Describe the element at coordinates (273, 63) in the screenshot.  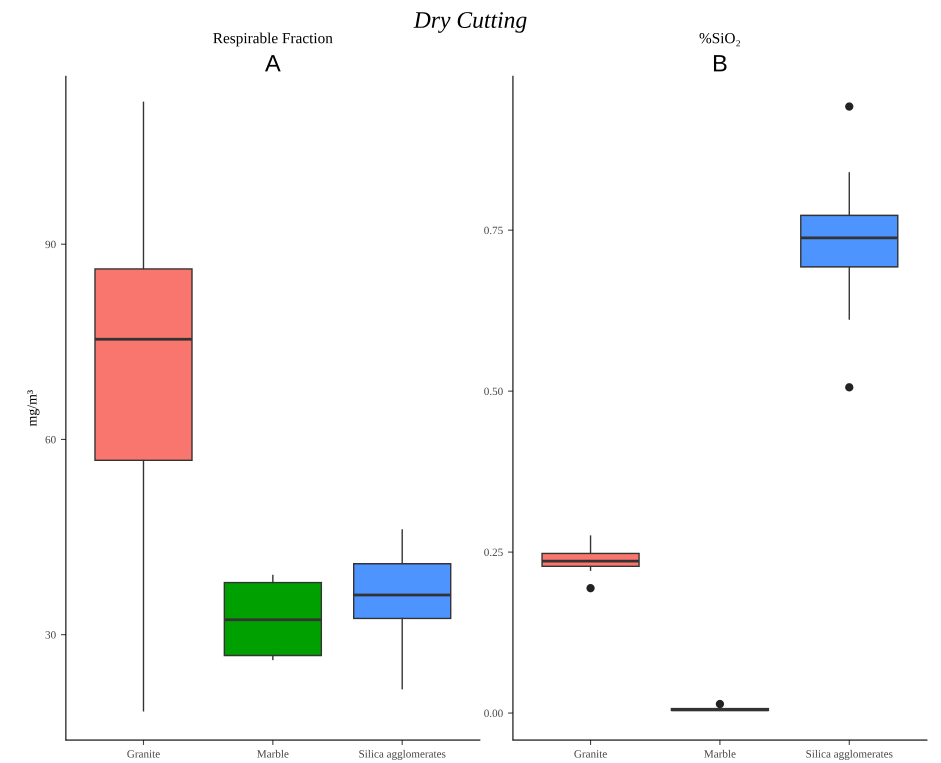
I see `chart-subtitle: A` at that location.